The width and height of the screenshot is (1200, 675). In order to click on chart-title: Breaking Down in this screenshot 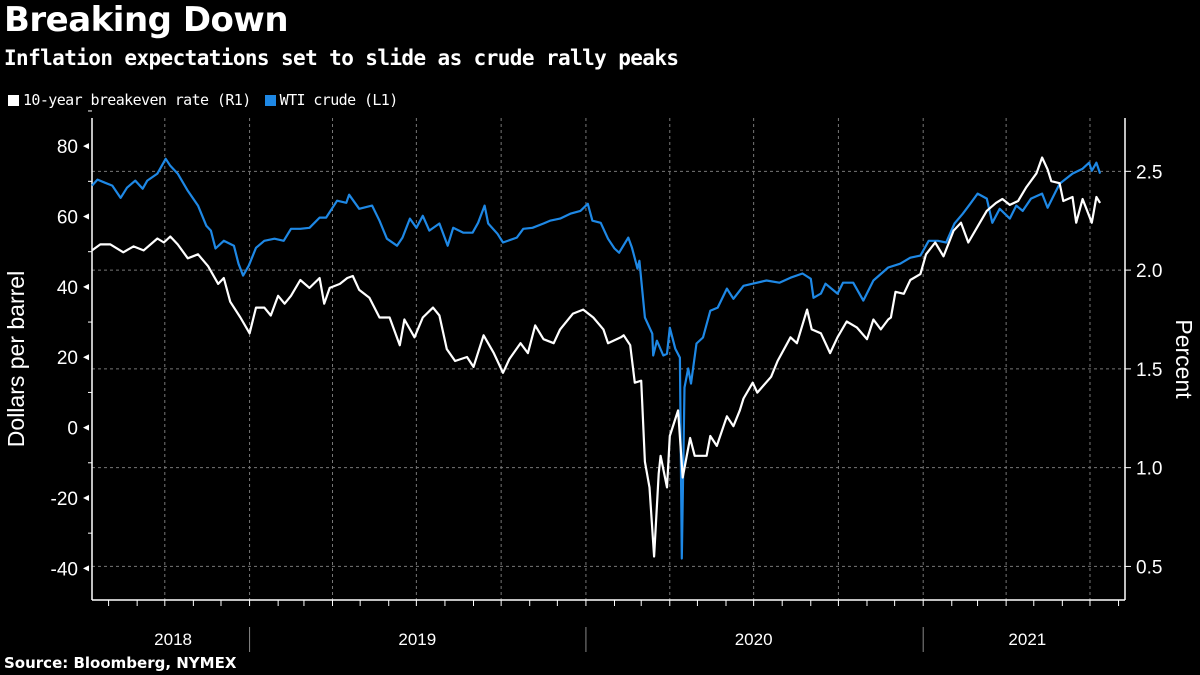, I will do `click(146, 20)`.